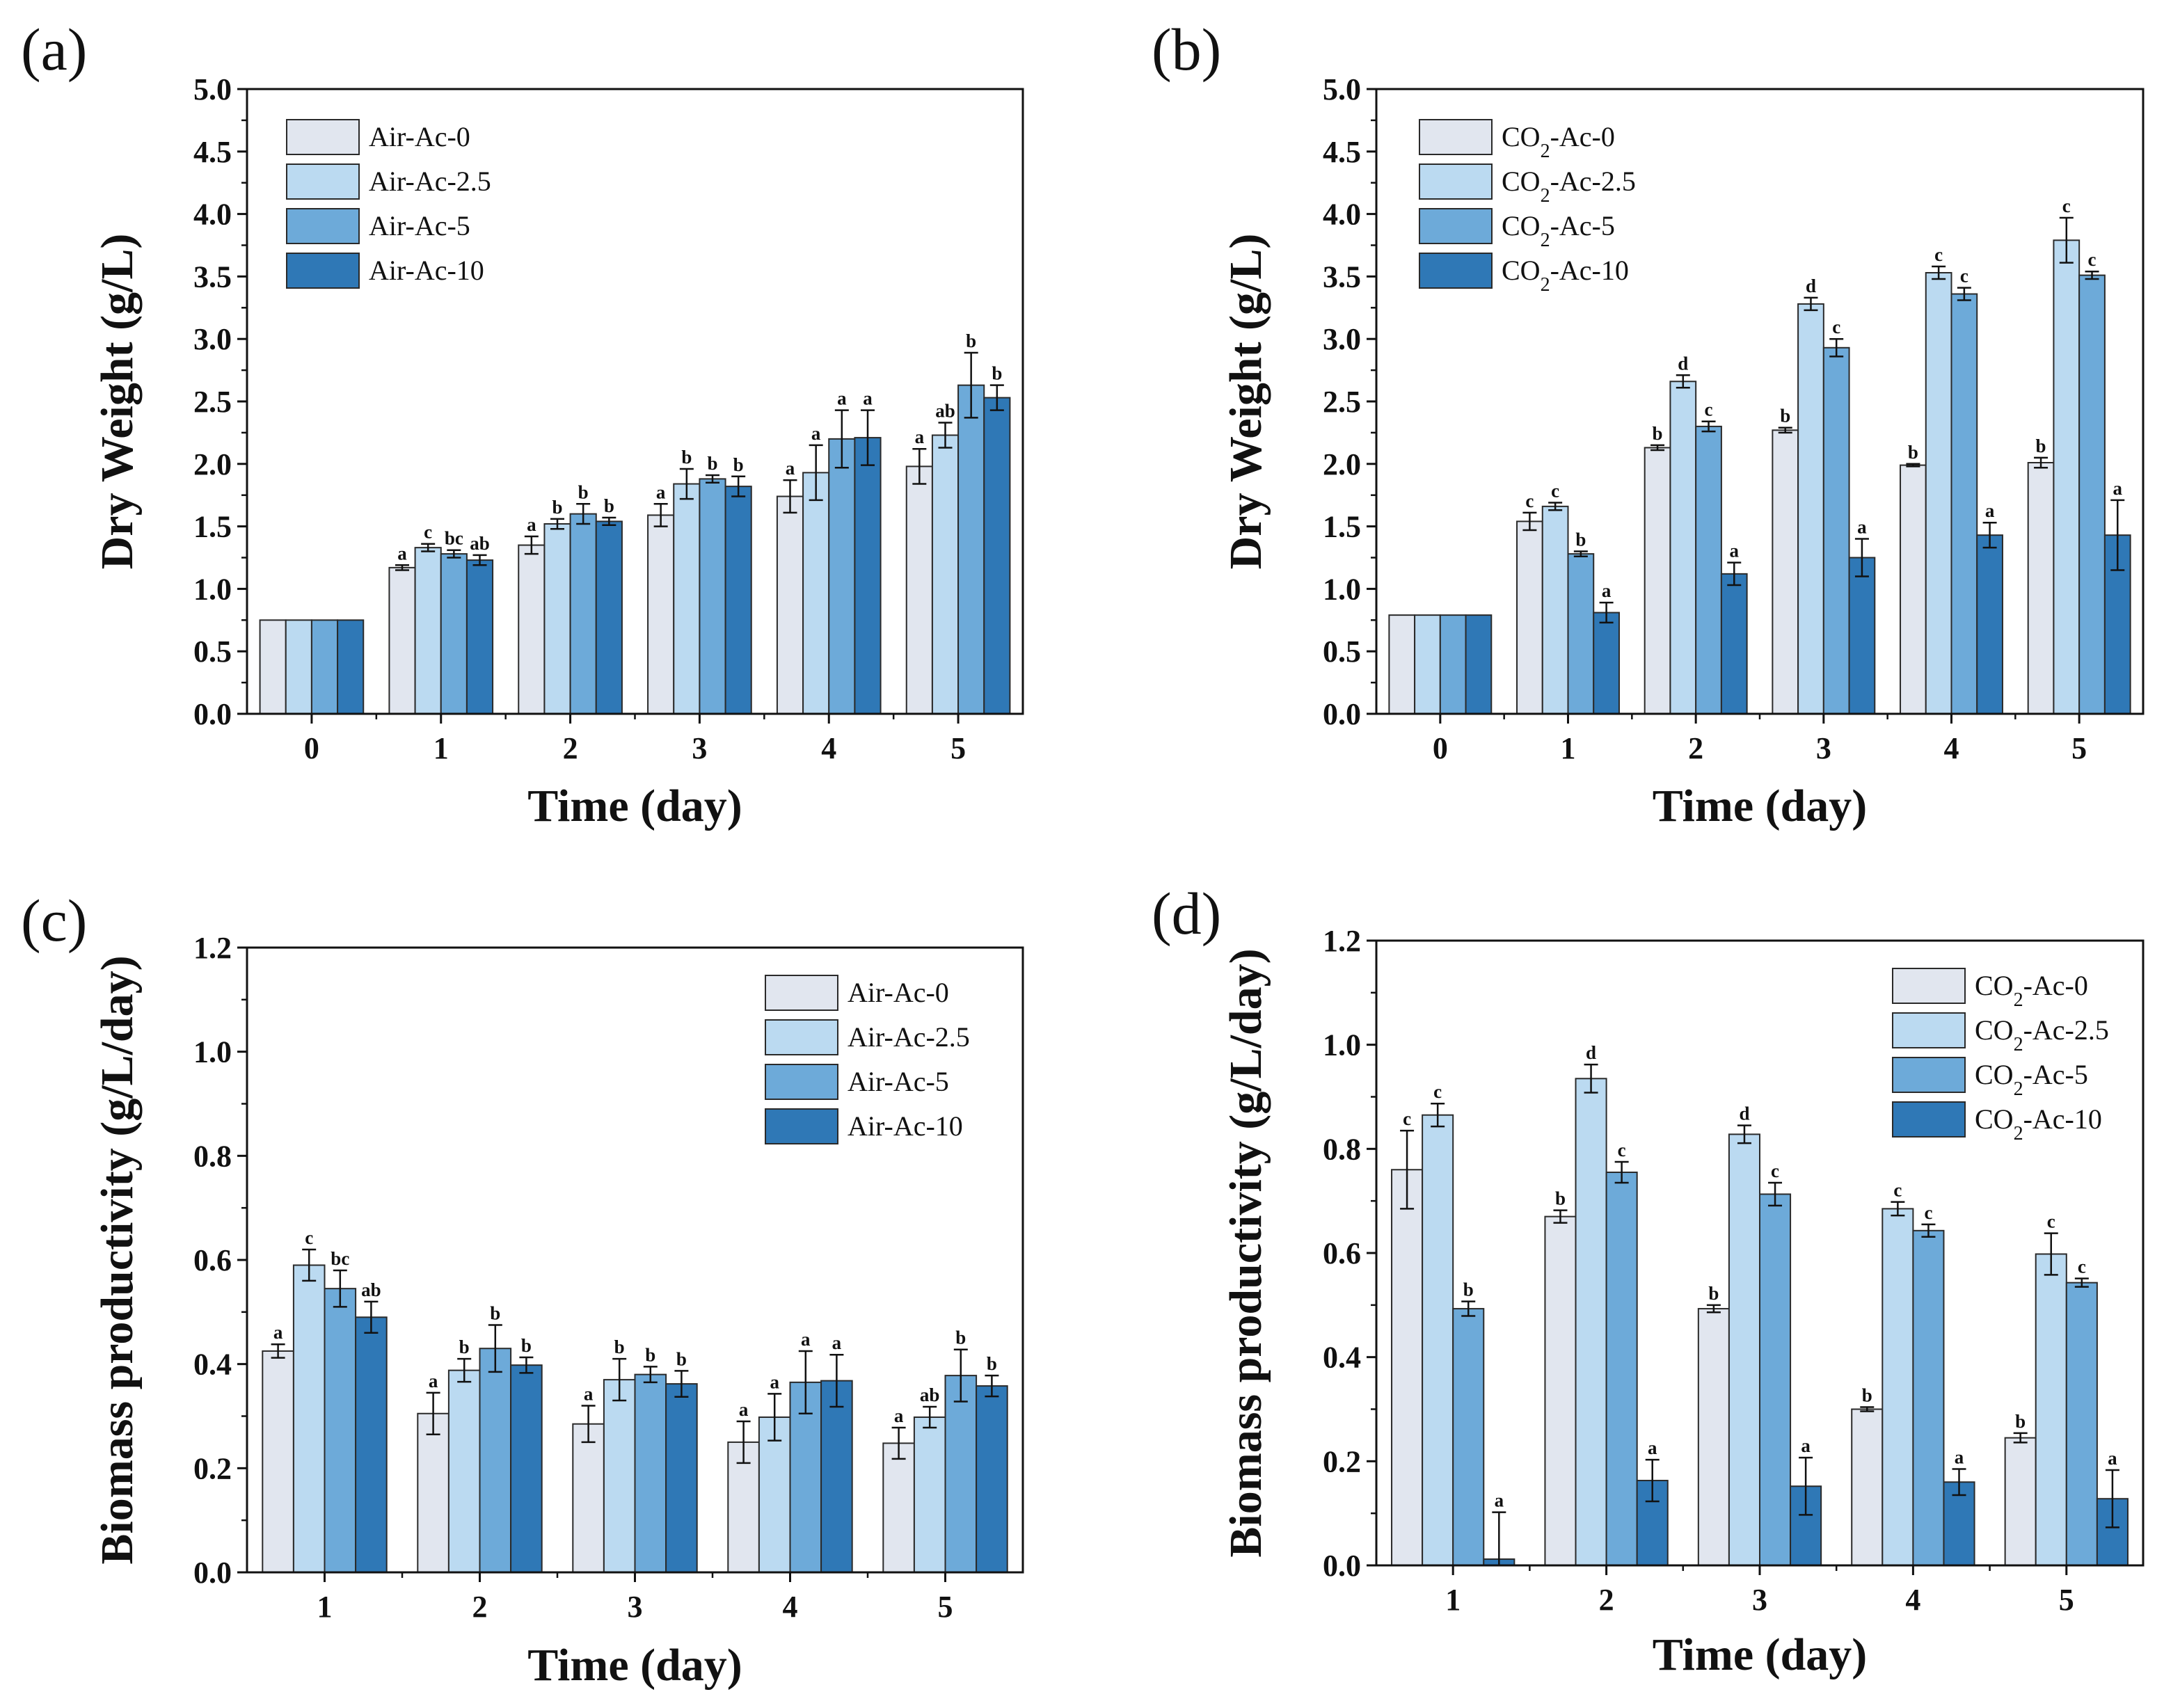  What do you see at coordinates (117, 402) in the screenshot?
I see `y-axis-title: Dry Weight (g/L)` at bounding box center [117, 402].